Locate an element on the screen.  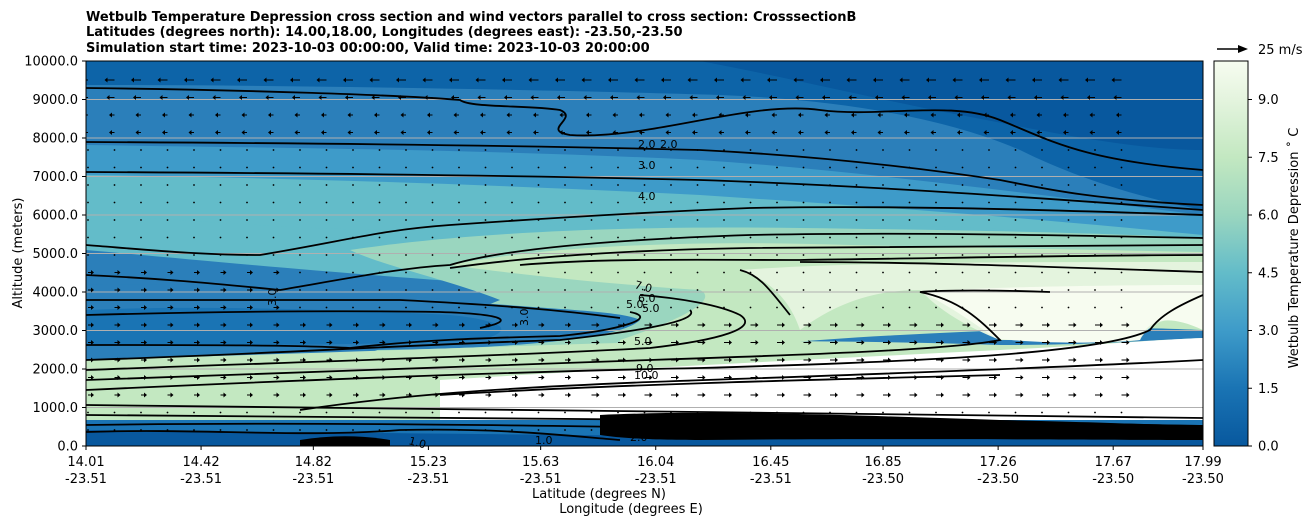
y-tick-label: 3000.0 is located at coordinates (56, 331).